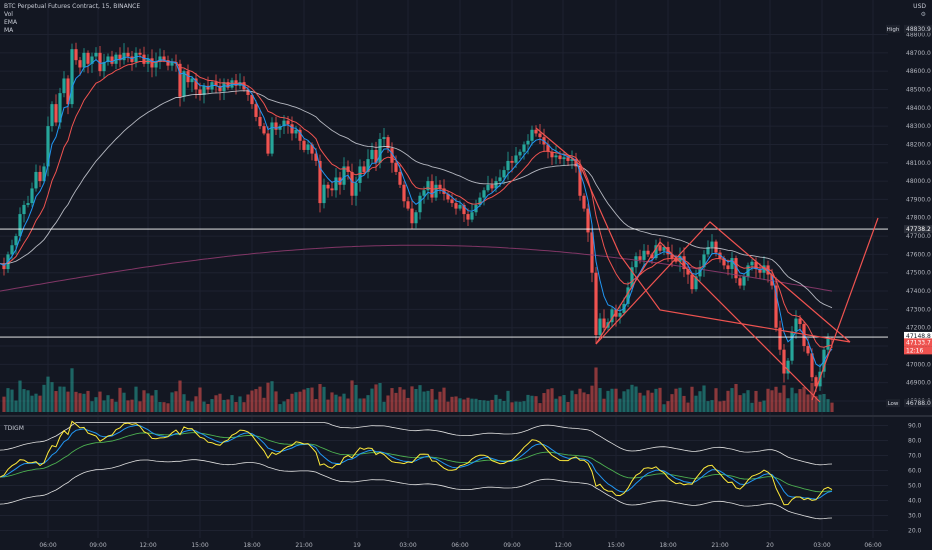  I want to click on time-tick-label: 03:00, so click(407, 545).